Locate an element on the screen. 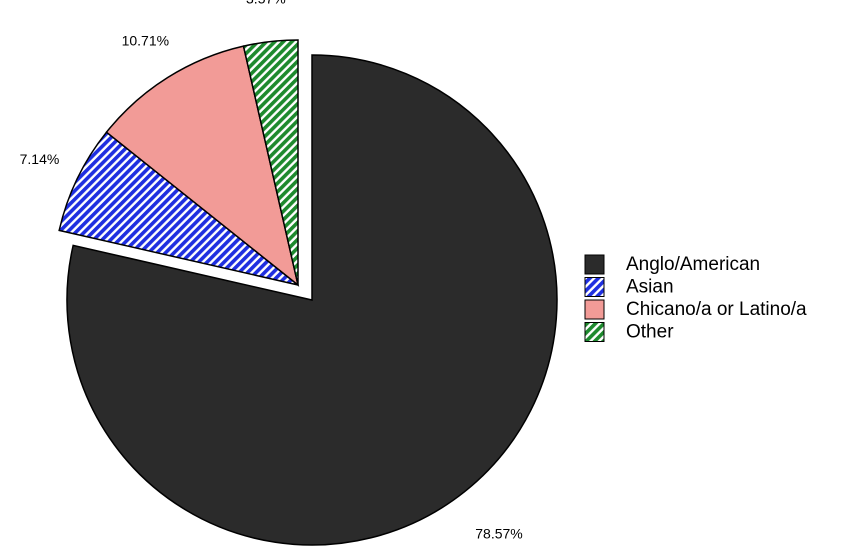  slice-label: 78.57% is located at coordinates (498, 533).